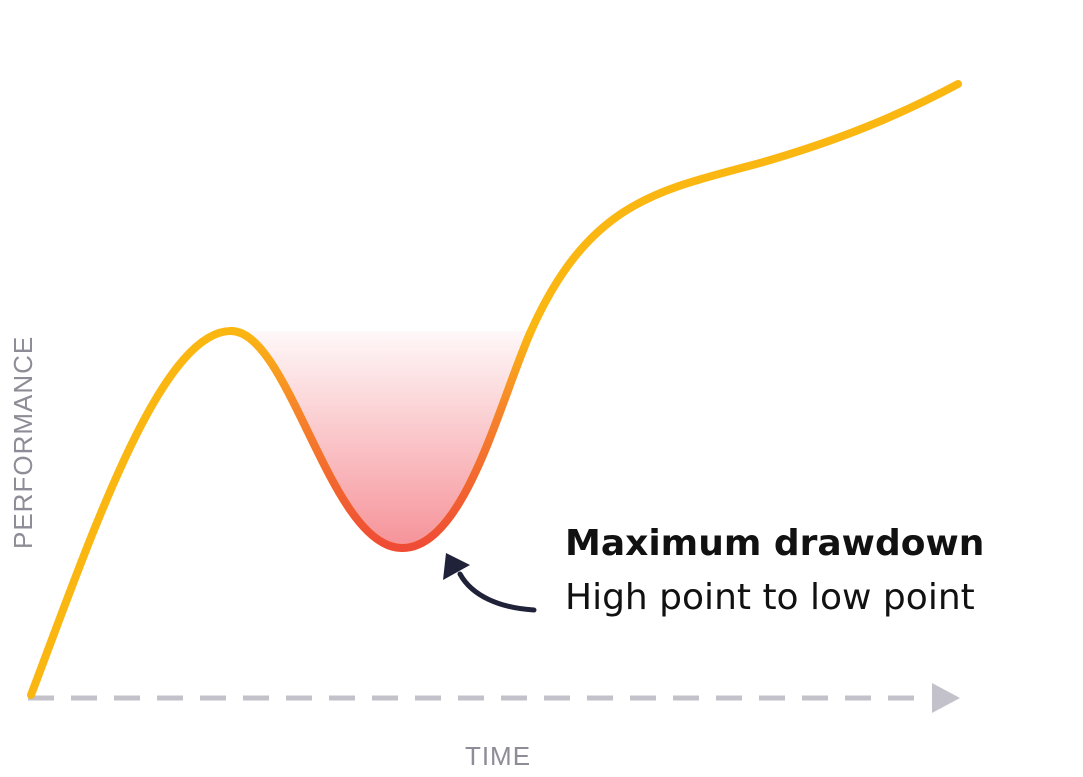  I want to click on time-axis-arrowhead, so click(946, 698).